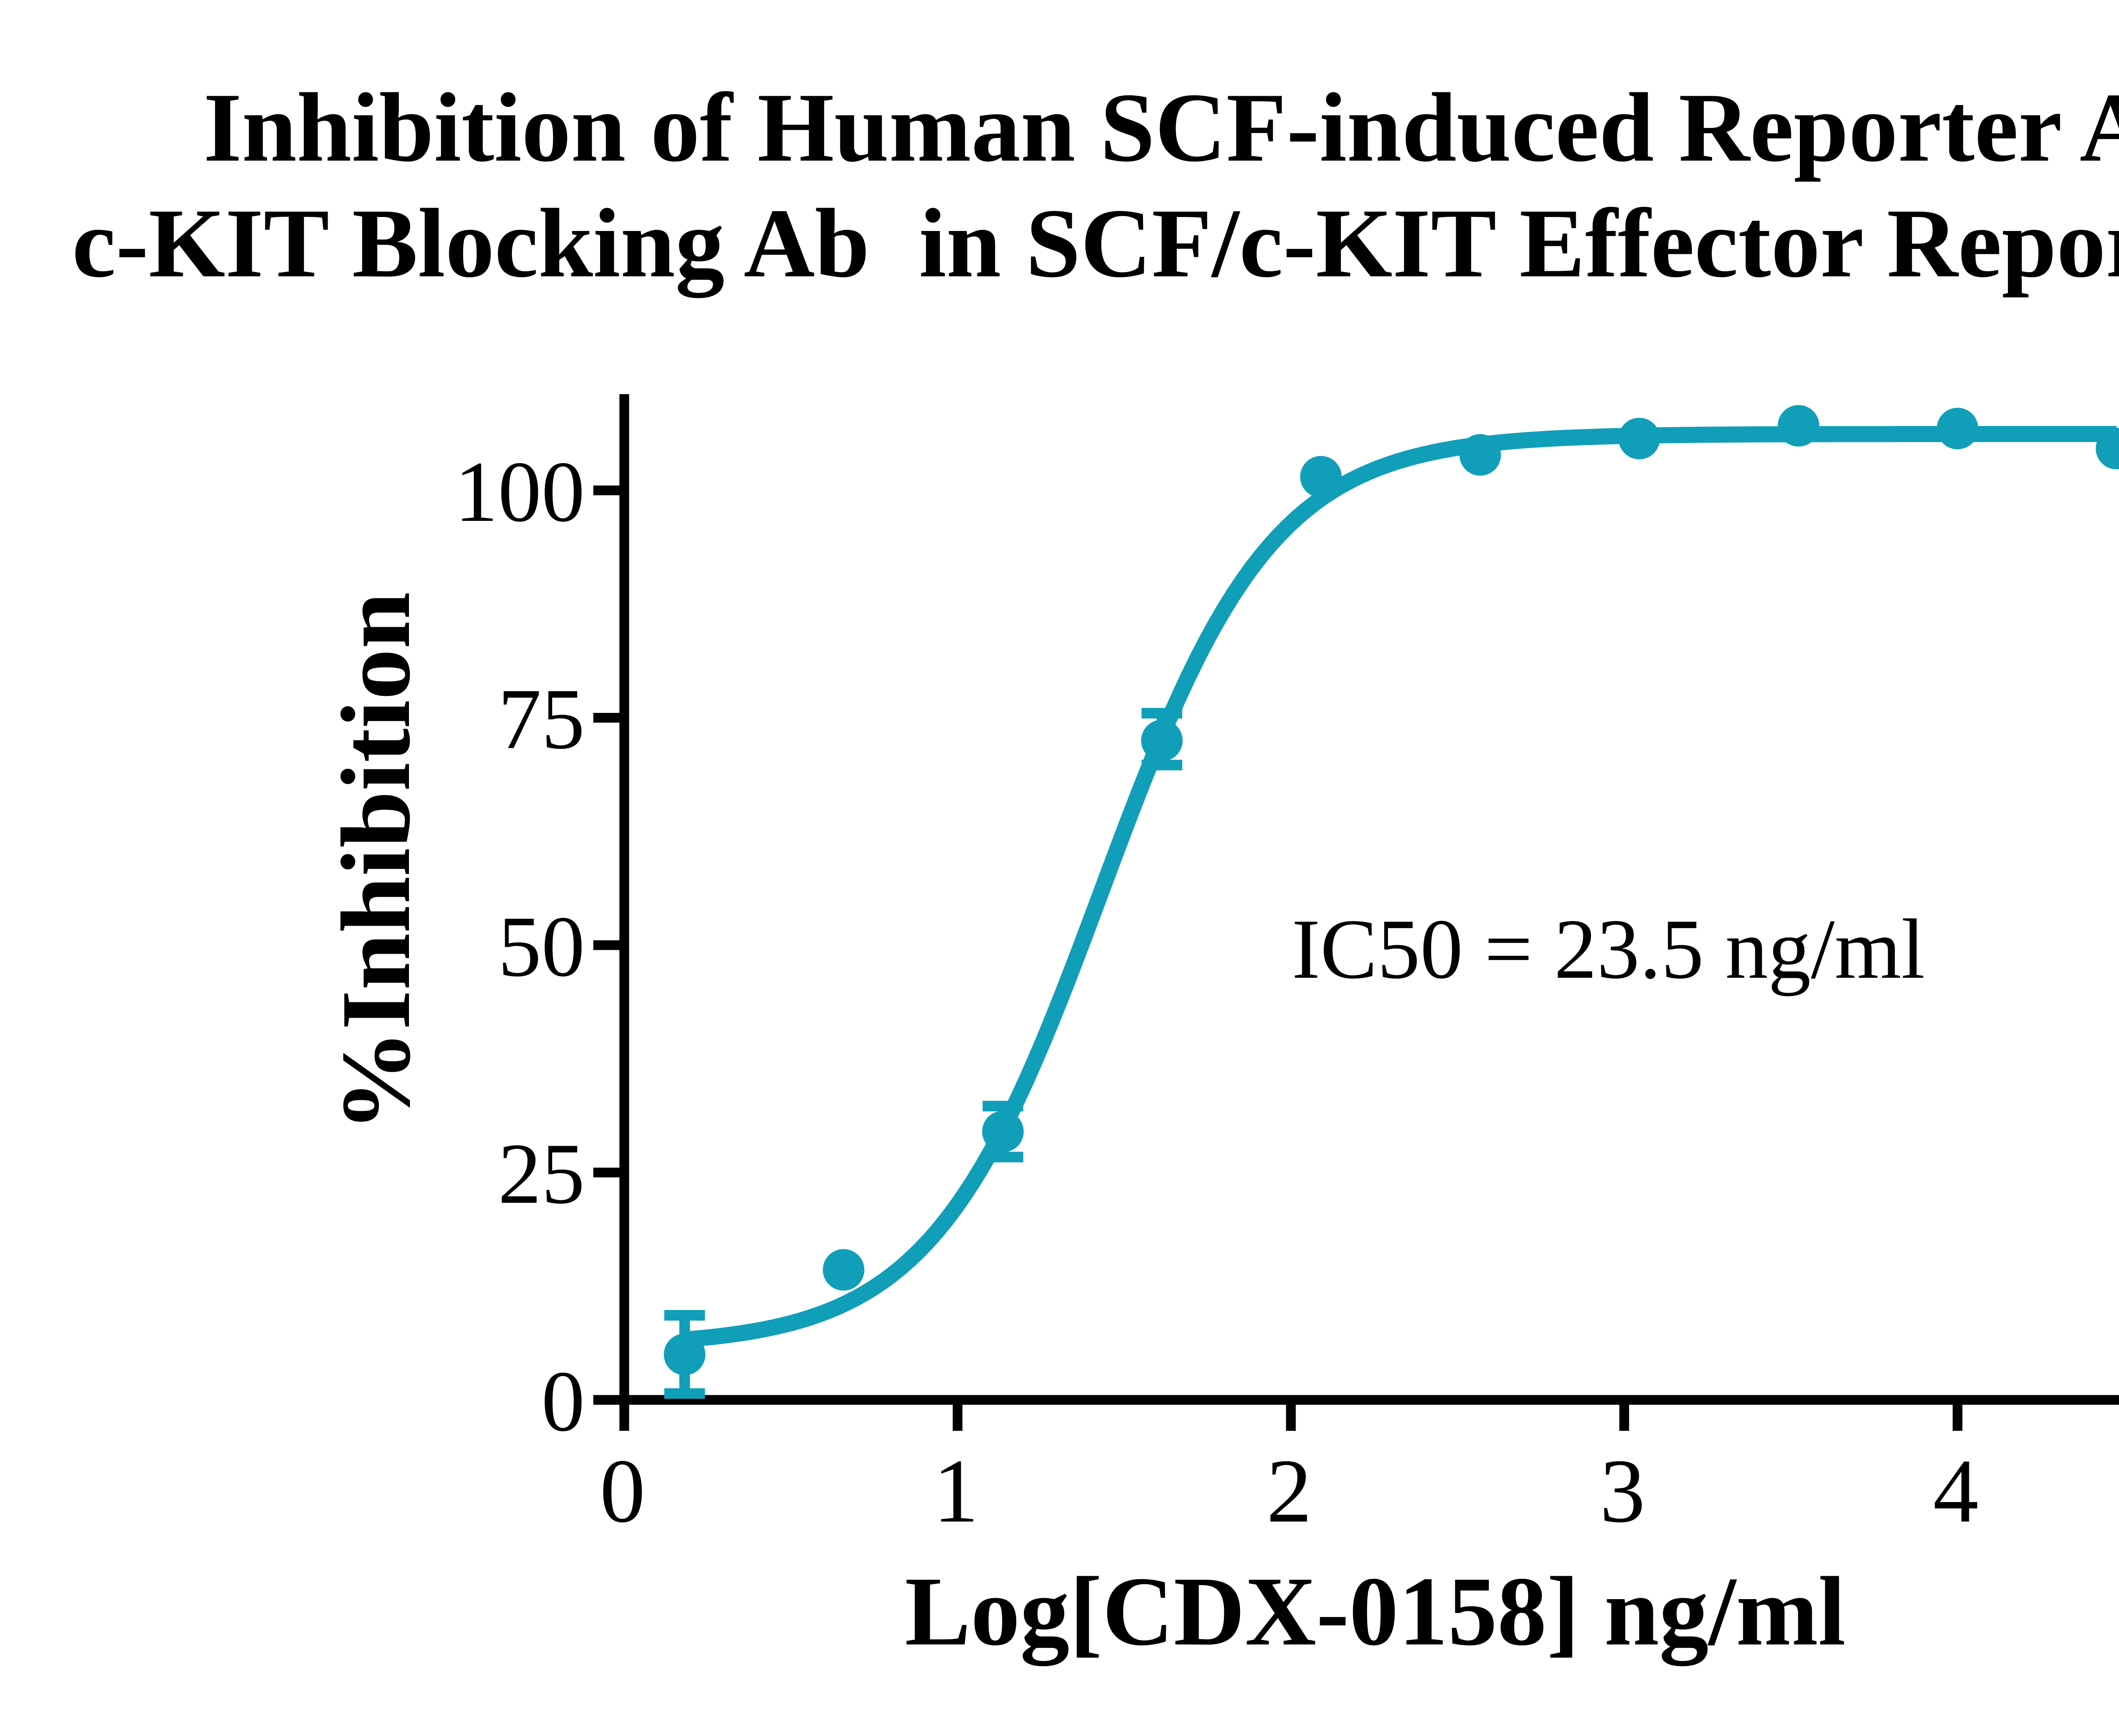 The width and height of the screenshot is (2119, 1736). Describe the element at coordinates (1609, 948) in the screenshot. I see `svg-text: IC50 = 23.5 ng/ml` at that location.